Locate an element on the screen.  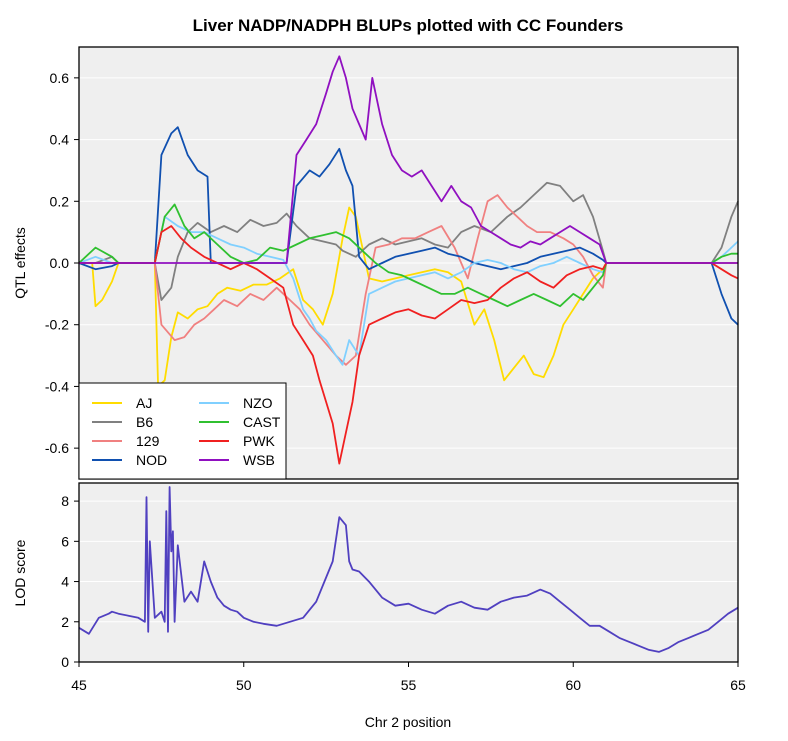
lod-y-axis-label: LOD score is located at coordinates (20, 572).